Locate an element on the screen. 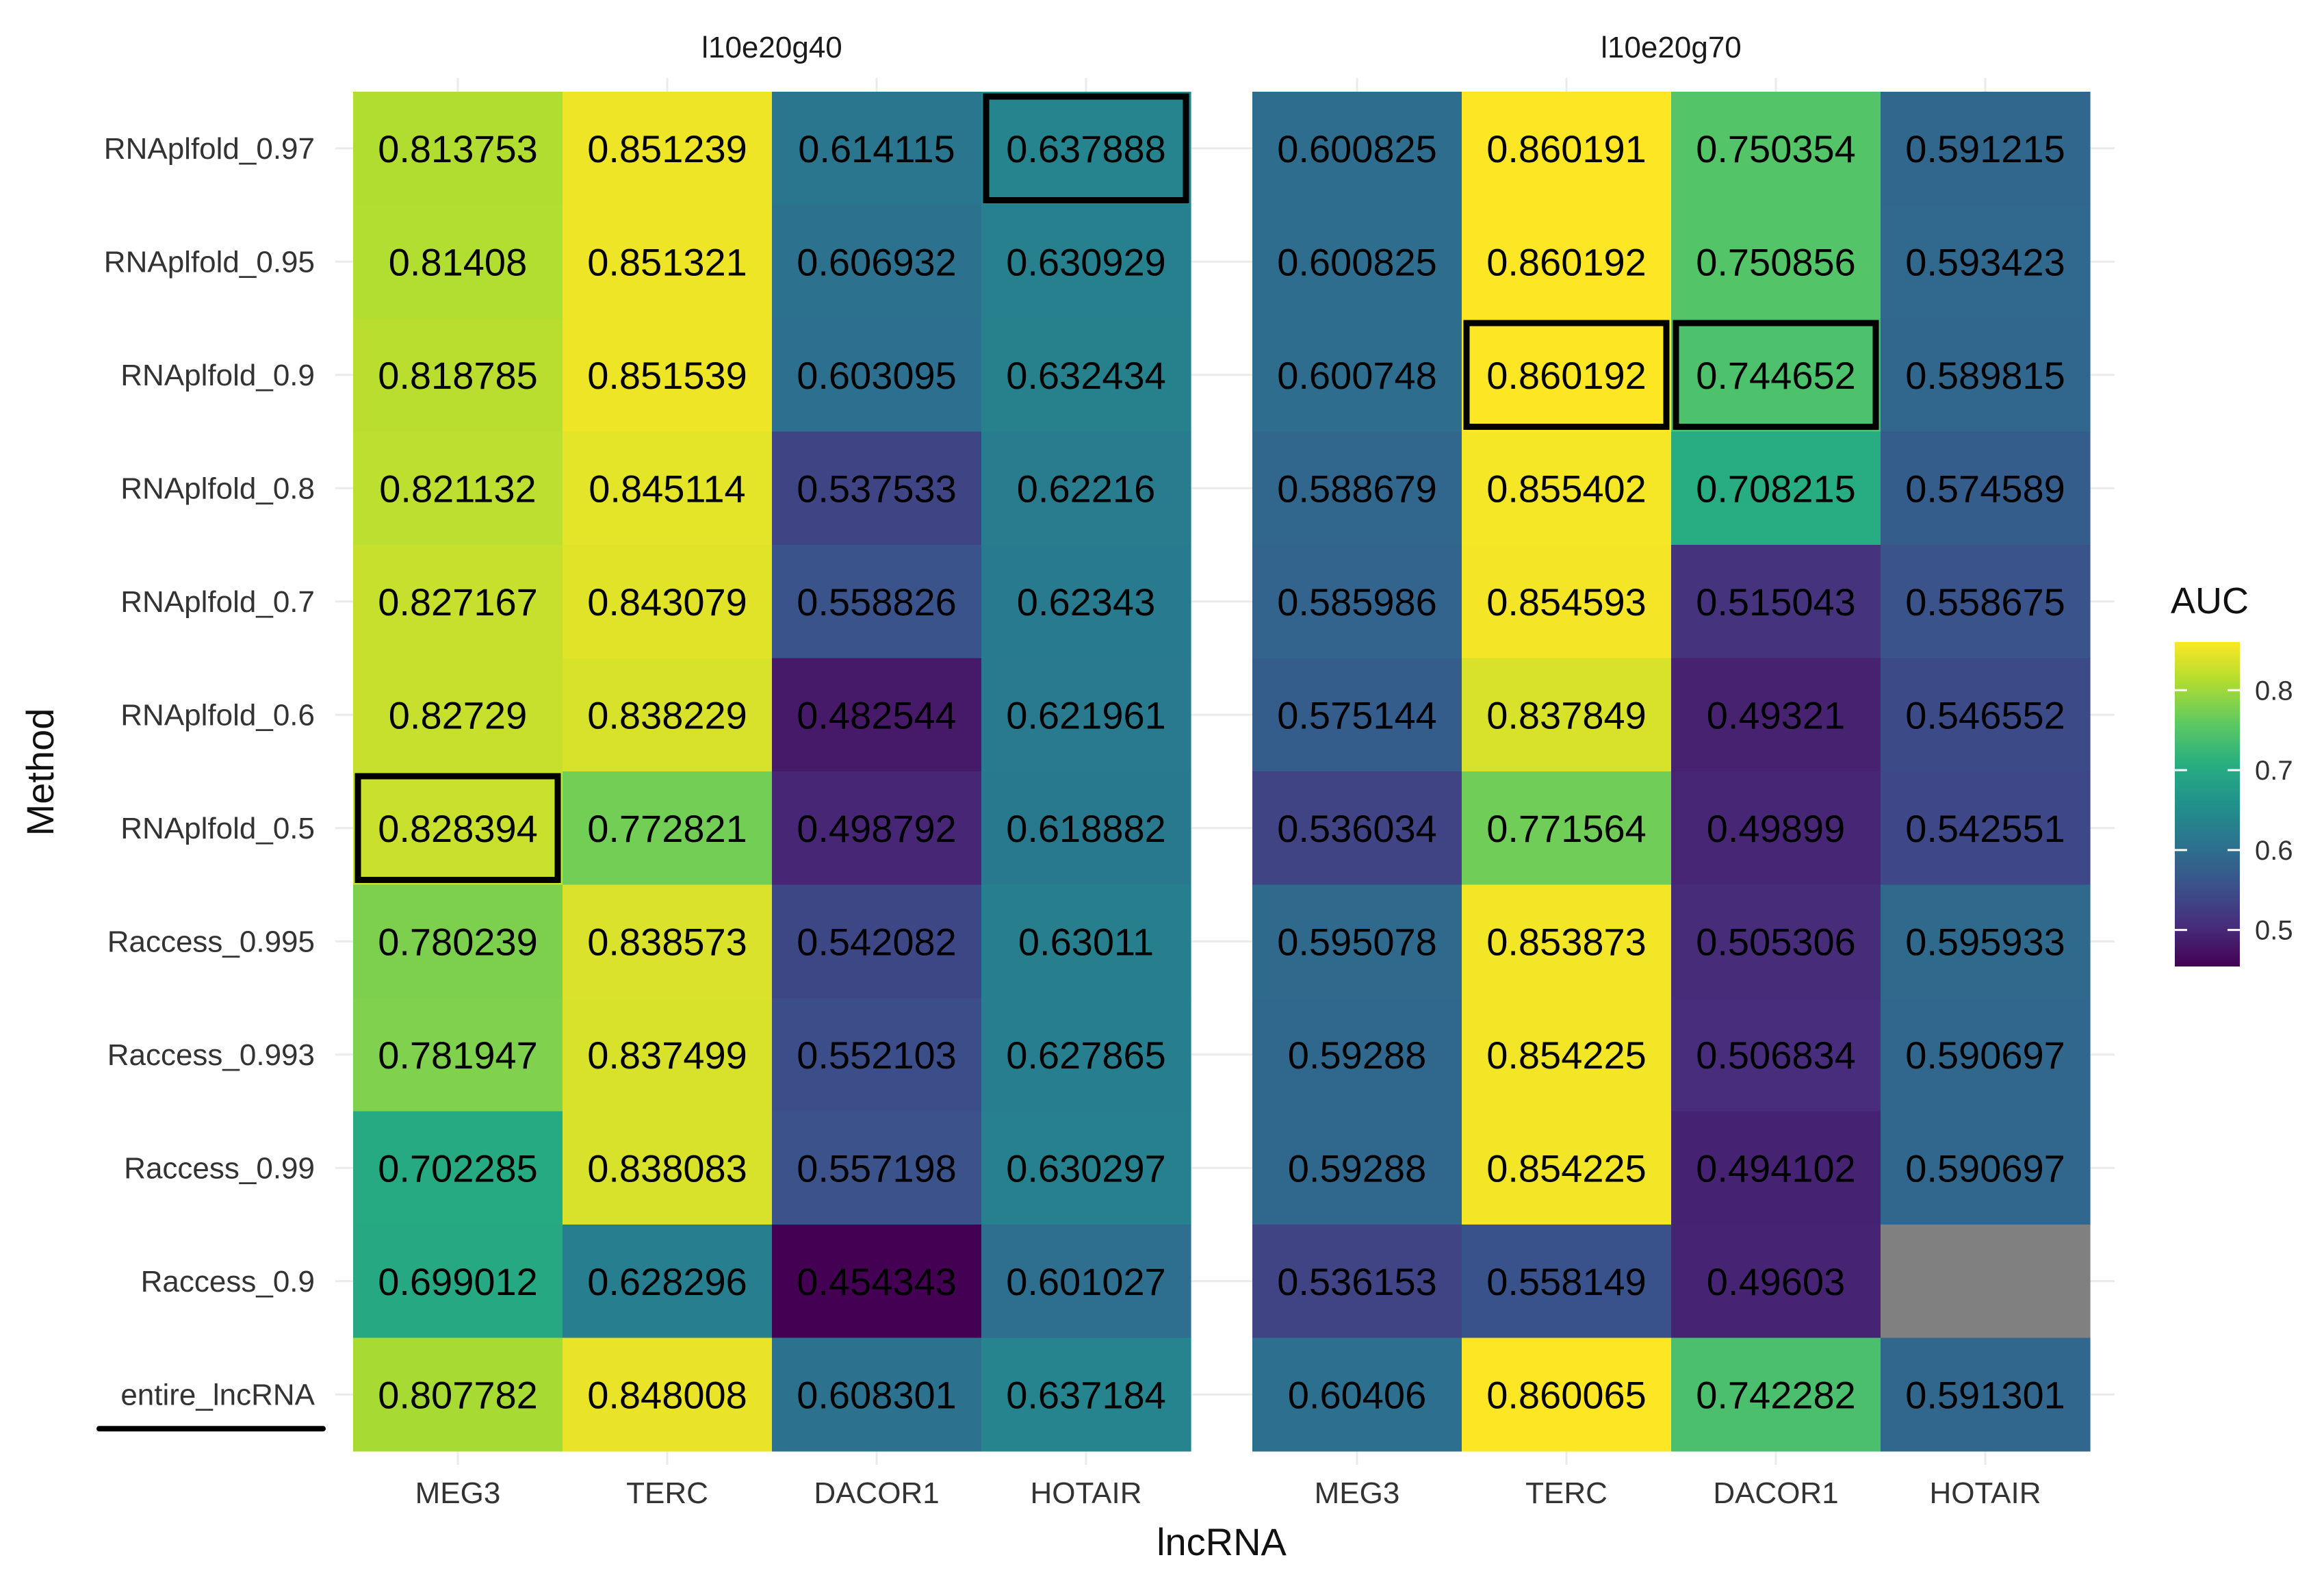 This screenshot has width=2324, height=1575. cell-value-label: 0.542551 is located at coordinates (1985, 829).